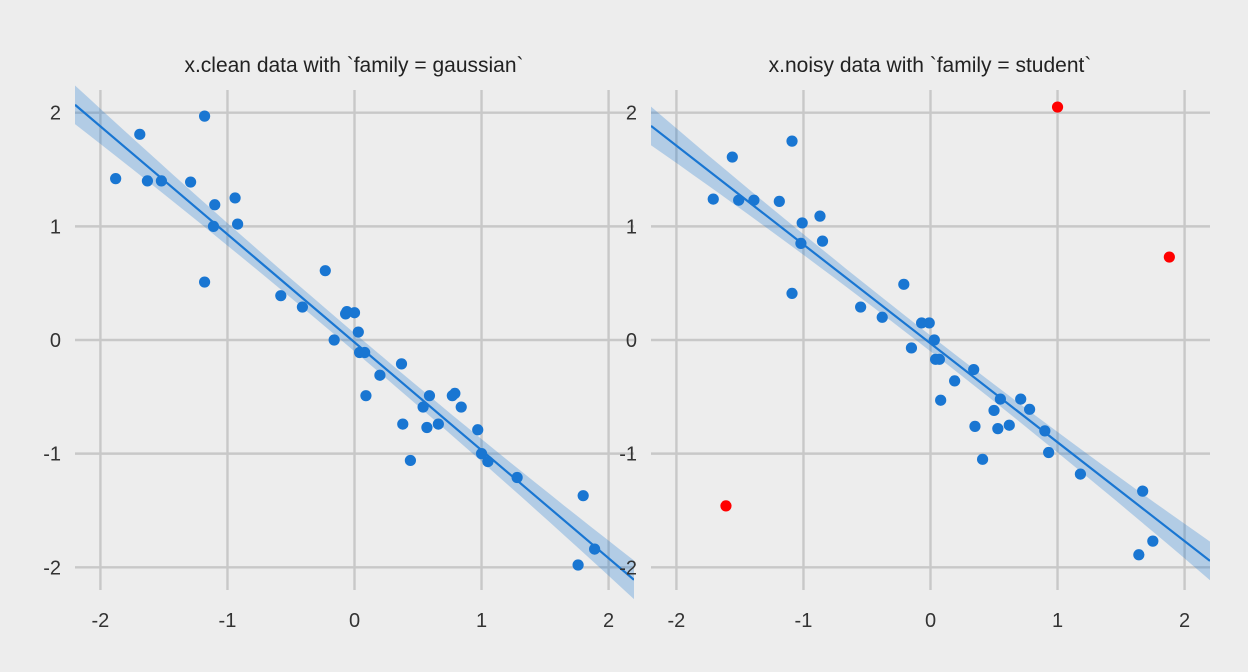  What do you see at coordinates (930, 65) in the screenshot?
I see `panel-title: x.noisy data with `family = student`` at bounding box center [930, 65].